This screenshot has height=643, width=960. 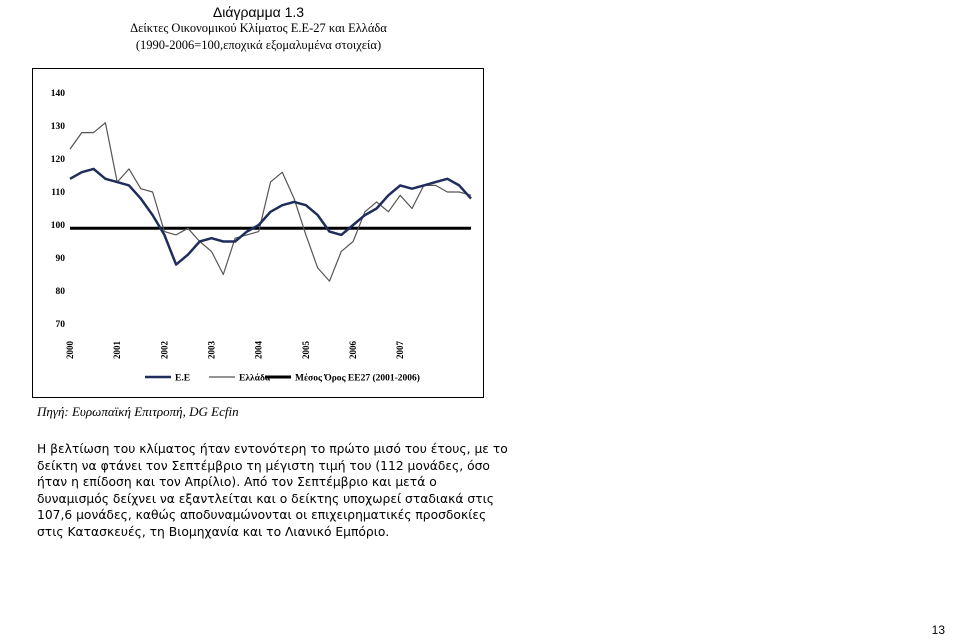 I want to click on y-tick-label: 70, so click(x=61, y=325).